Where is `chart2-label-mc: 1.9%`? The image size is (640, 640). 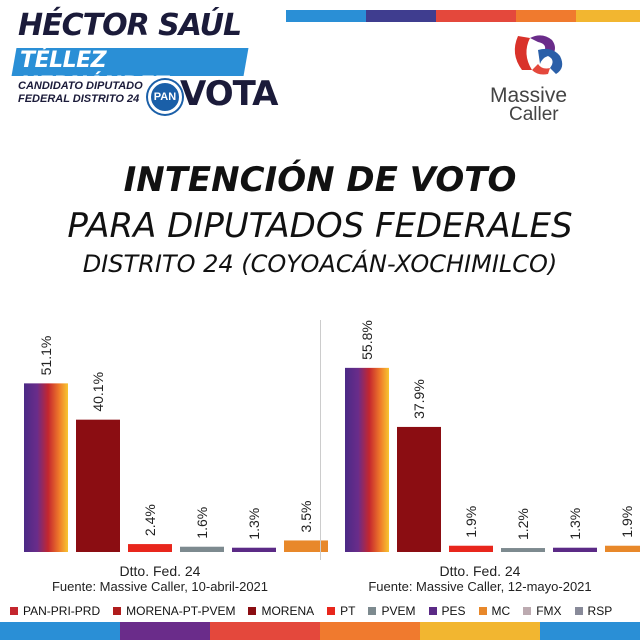 chart2-label-mc: 1.9% is located at coordinates (627, 522).